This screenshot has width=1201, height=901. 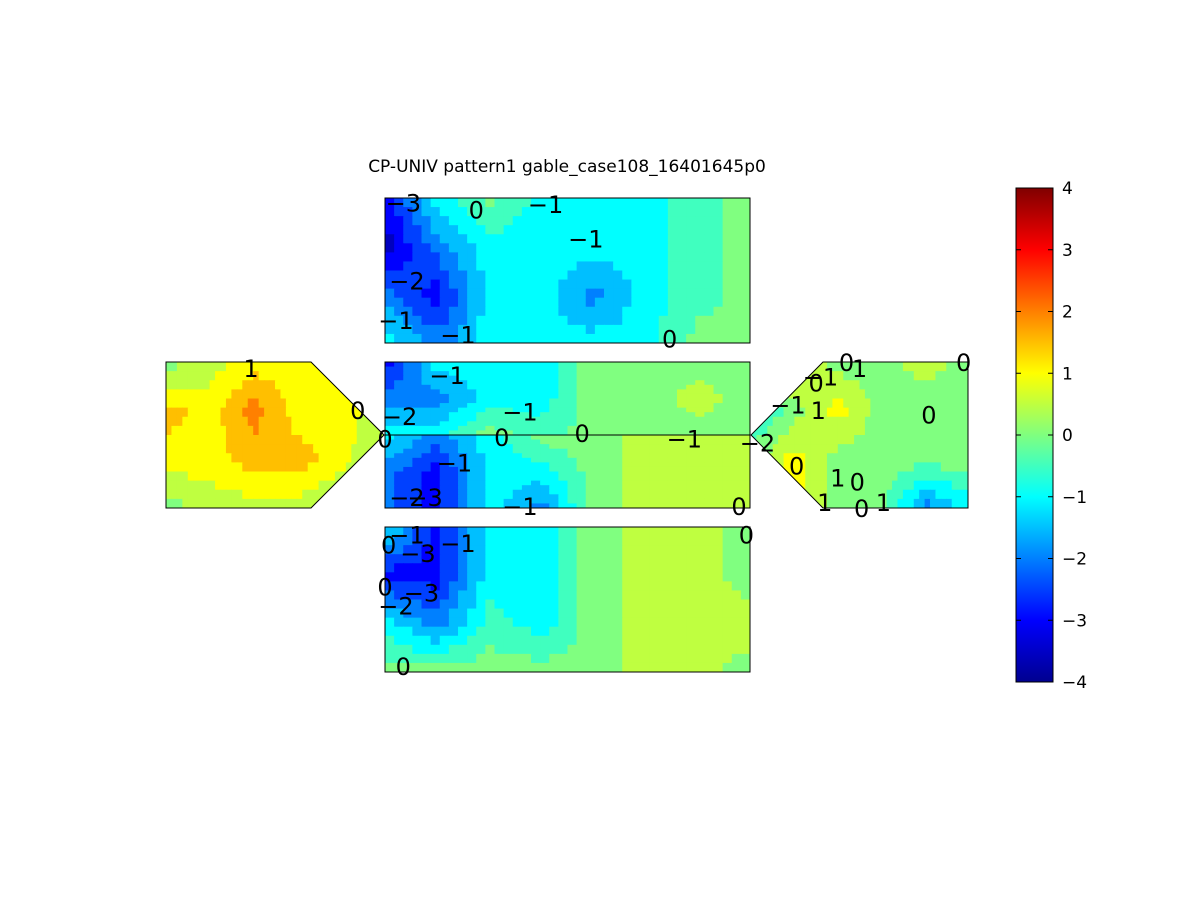 I want to click on contour-label: −2, so click(x=406, y=282).